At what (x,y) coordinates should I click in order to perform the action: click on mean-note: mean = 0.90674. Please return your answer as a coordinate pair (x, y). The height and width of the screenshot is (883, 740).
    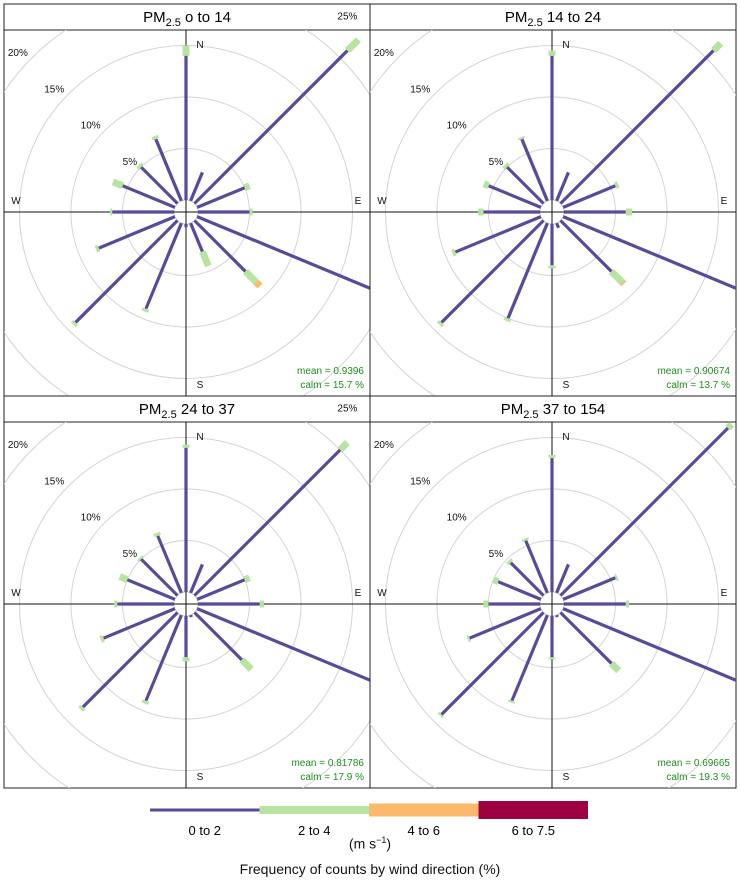
    Looking at the image, I should click on (693, 371).